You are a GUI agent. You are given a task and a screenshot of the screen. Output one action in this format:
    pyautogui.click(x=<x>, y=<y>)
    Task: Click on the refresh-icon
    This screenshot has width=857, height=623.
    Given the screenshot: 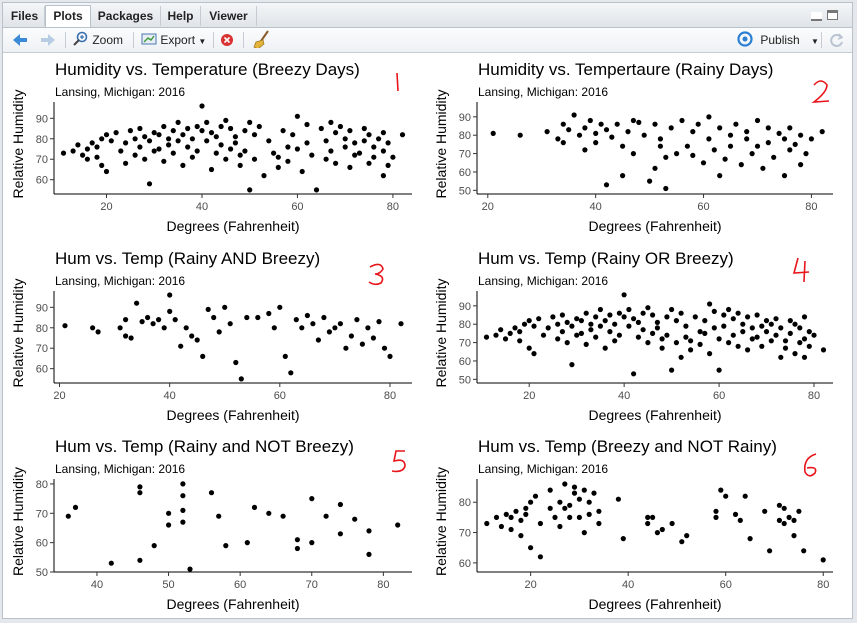 What is the action you would take?
    pyautogui.click(x=836, y=42)
    